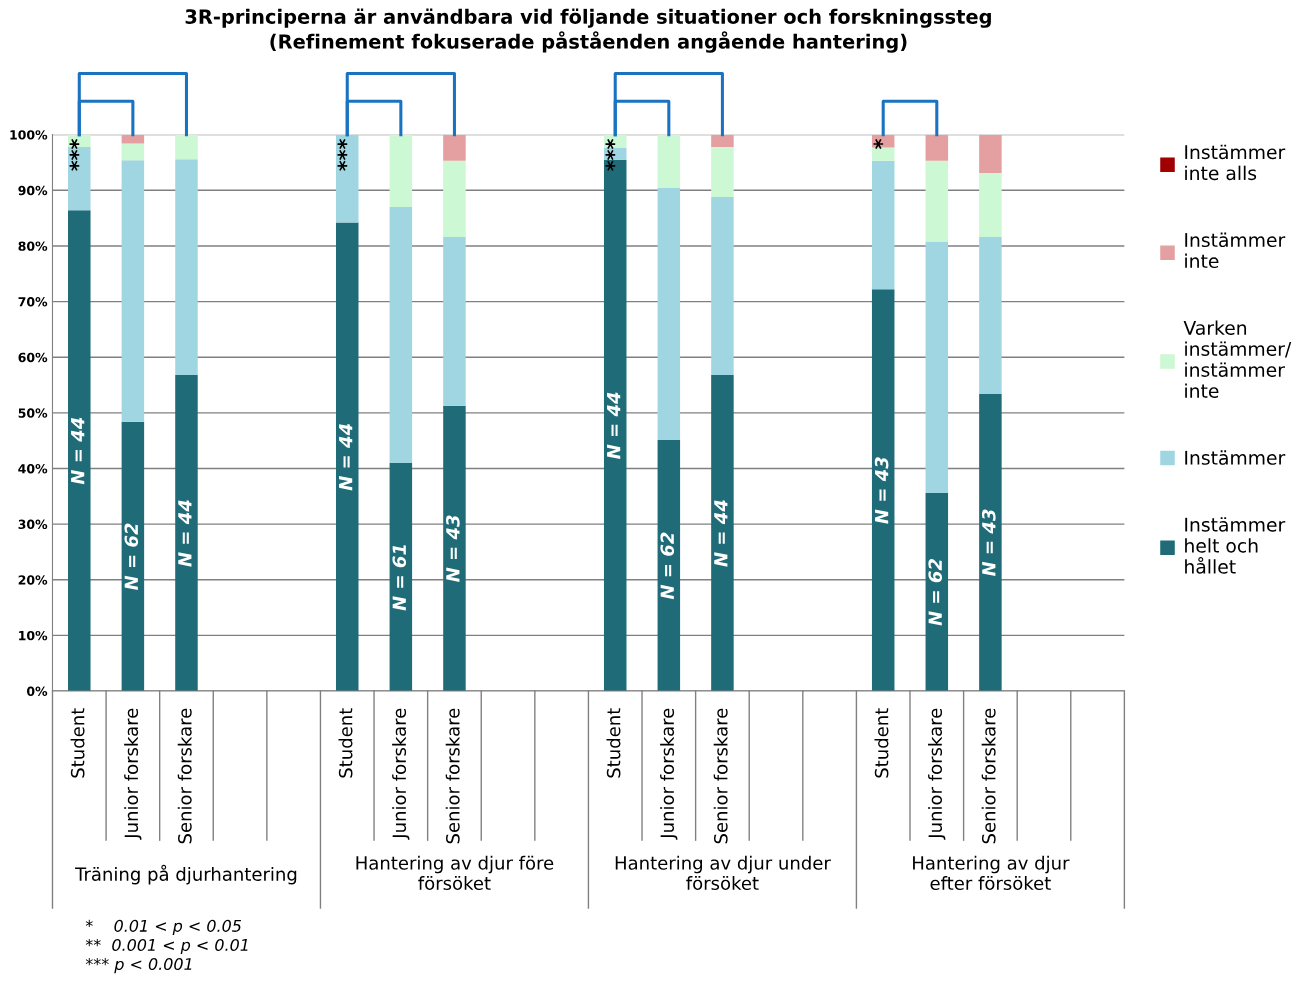 This screenshot has width=1312, height=983. What do you see at coordinates (1235, 545) in the screenshot?
I see `legend-label: Instämmer helt och hållet` at bounding box center [1235, 545].